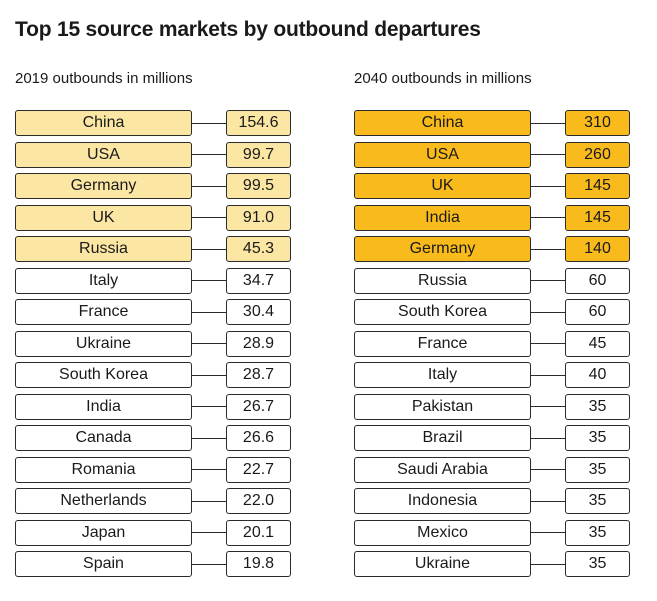  Describe the element at coordinates (442, 532) in the screenshot. I see `market-name: Mexico` at that location.